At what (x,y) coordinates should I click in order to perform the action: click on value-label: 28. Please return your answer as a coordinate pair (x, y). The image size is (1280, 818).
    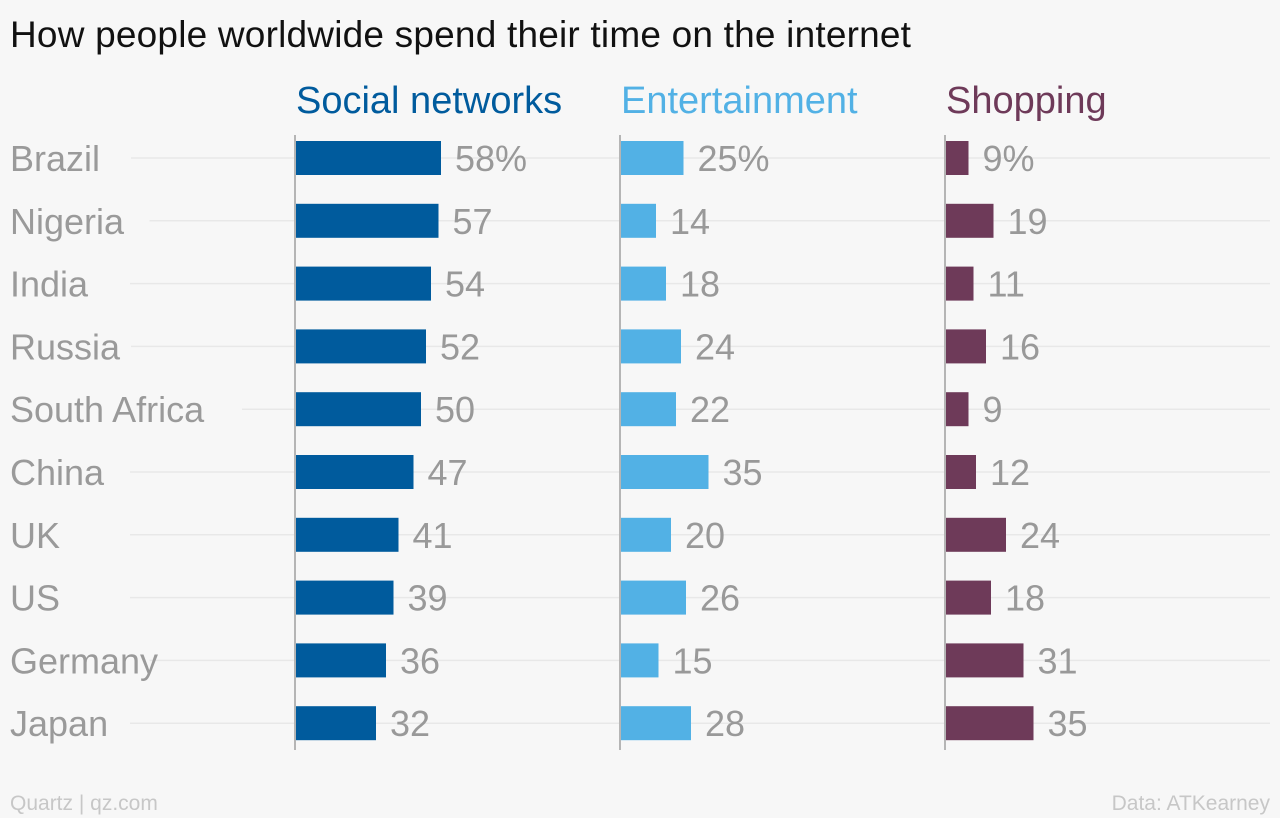
    Looking at the image, I should click on (725, 723).